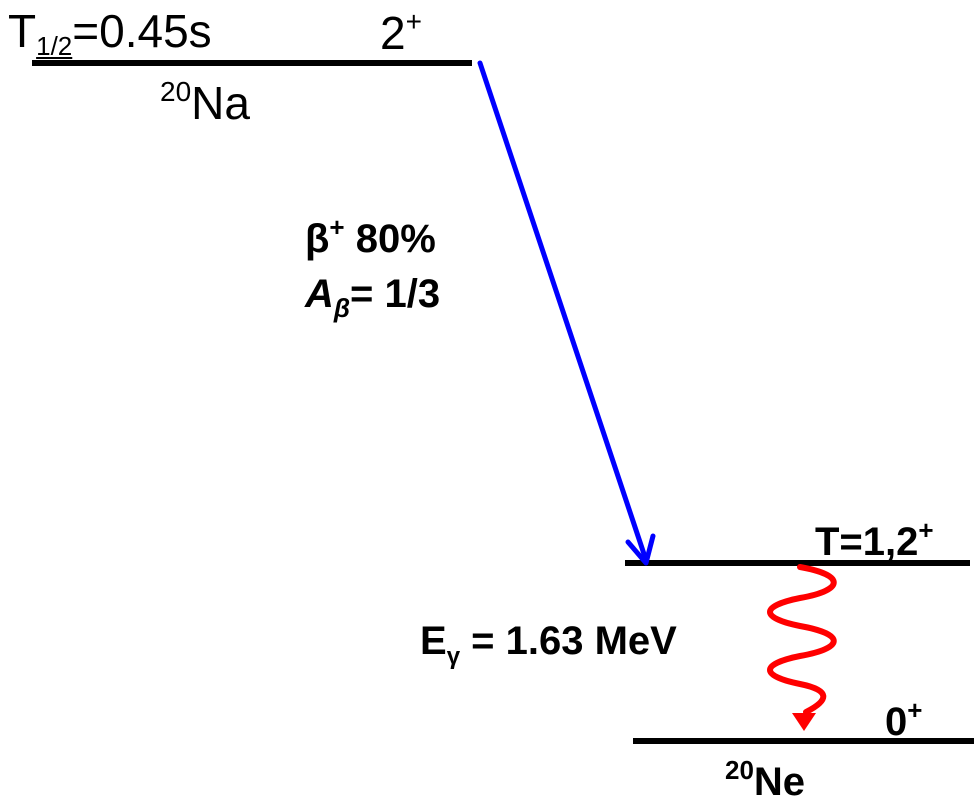 This screenshot has height=807, width=976. I want to click on ground-spin-label: 0+, so click(904, 719).